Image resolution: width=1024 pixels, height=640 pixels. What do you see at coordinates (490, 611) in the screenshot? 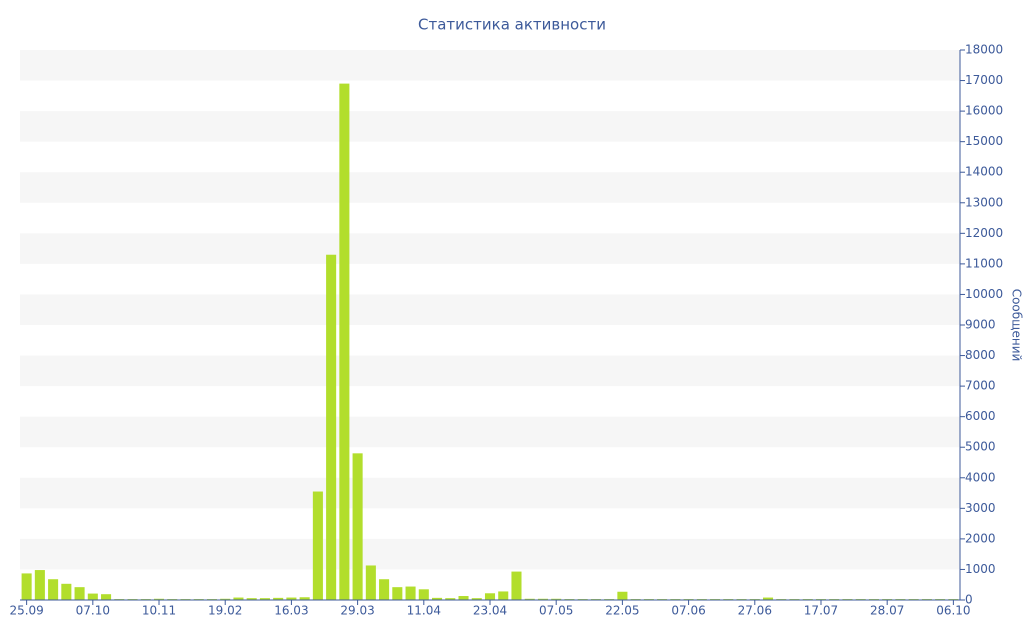
I see `x-tick-label: 23.04` at bounding box center [490, 611].